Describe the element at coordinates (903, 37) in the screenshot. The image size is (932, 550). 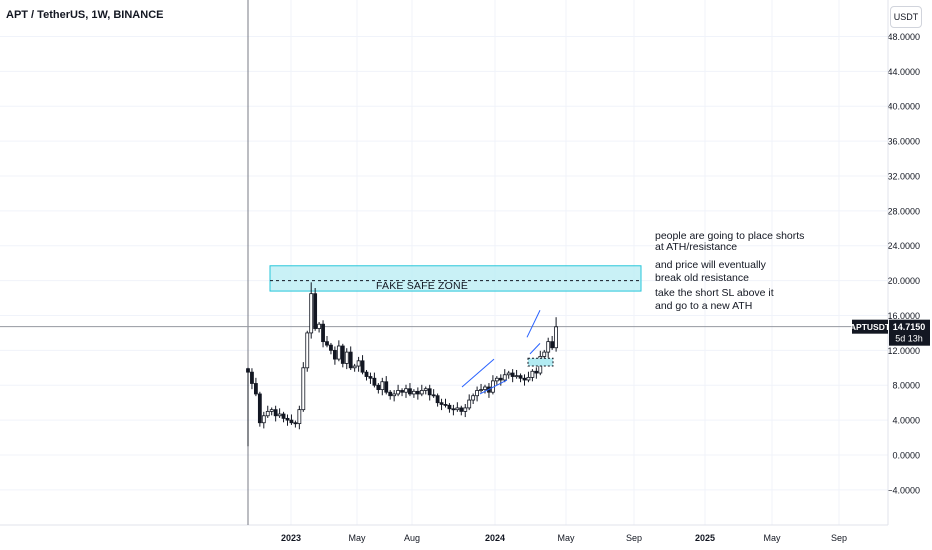
I see `y-tick-label: 48.0000` at that location.